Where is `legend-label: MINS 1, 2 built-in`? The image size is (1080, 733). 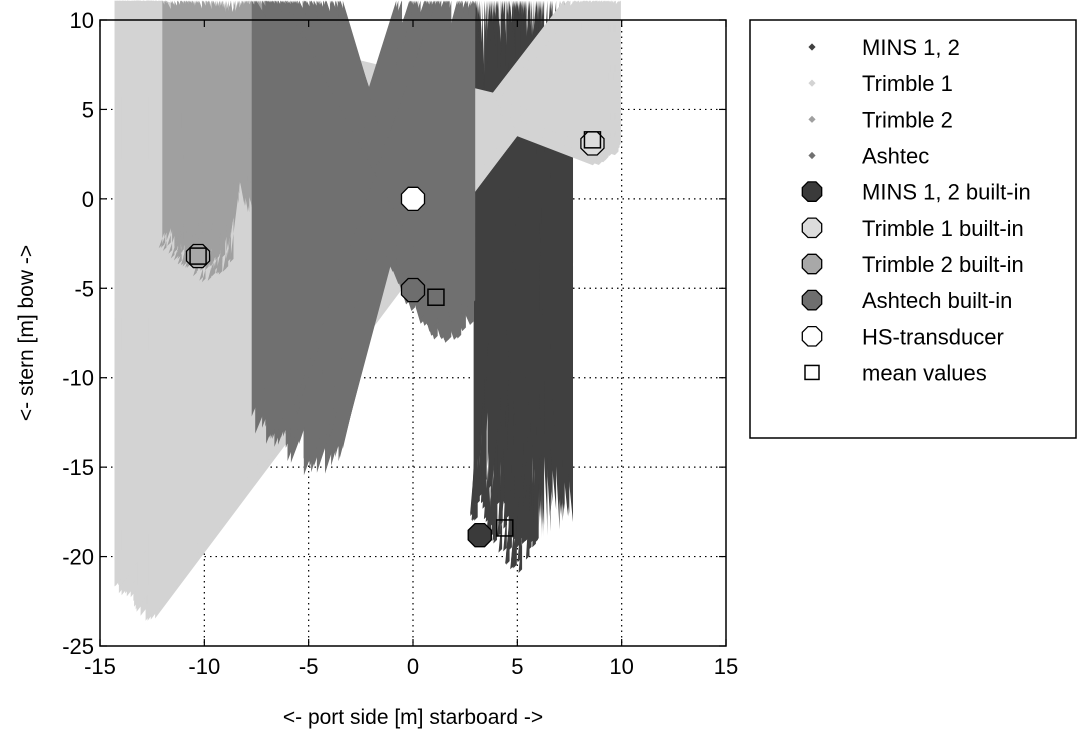 legend-label: MINS 1, 2 built-in is located at coordinates (946, 192).